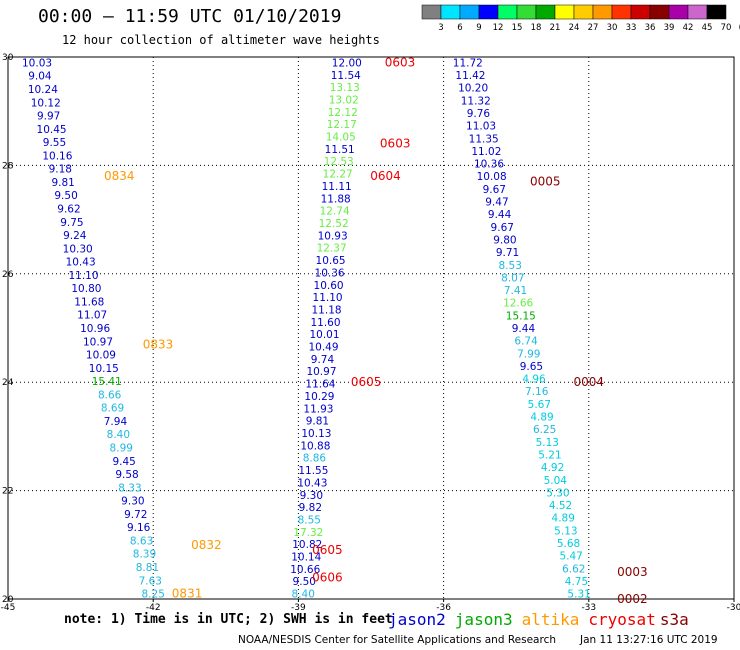 This screenshot has height=650, width=740. What do you see at coordinates (336, 199) in the screenshot?
I see `swh-value: 11.88` at bounding box center [336, 199].